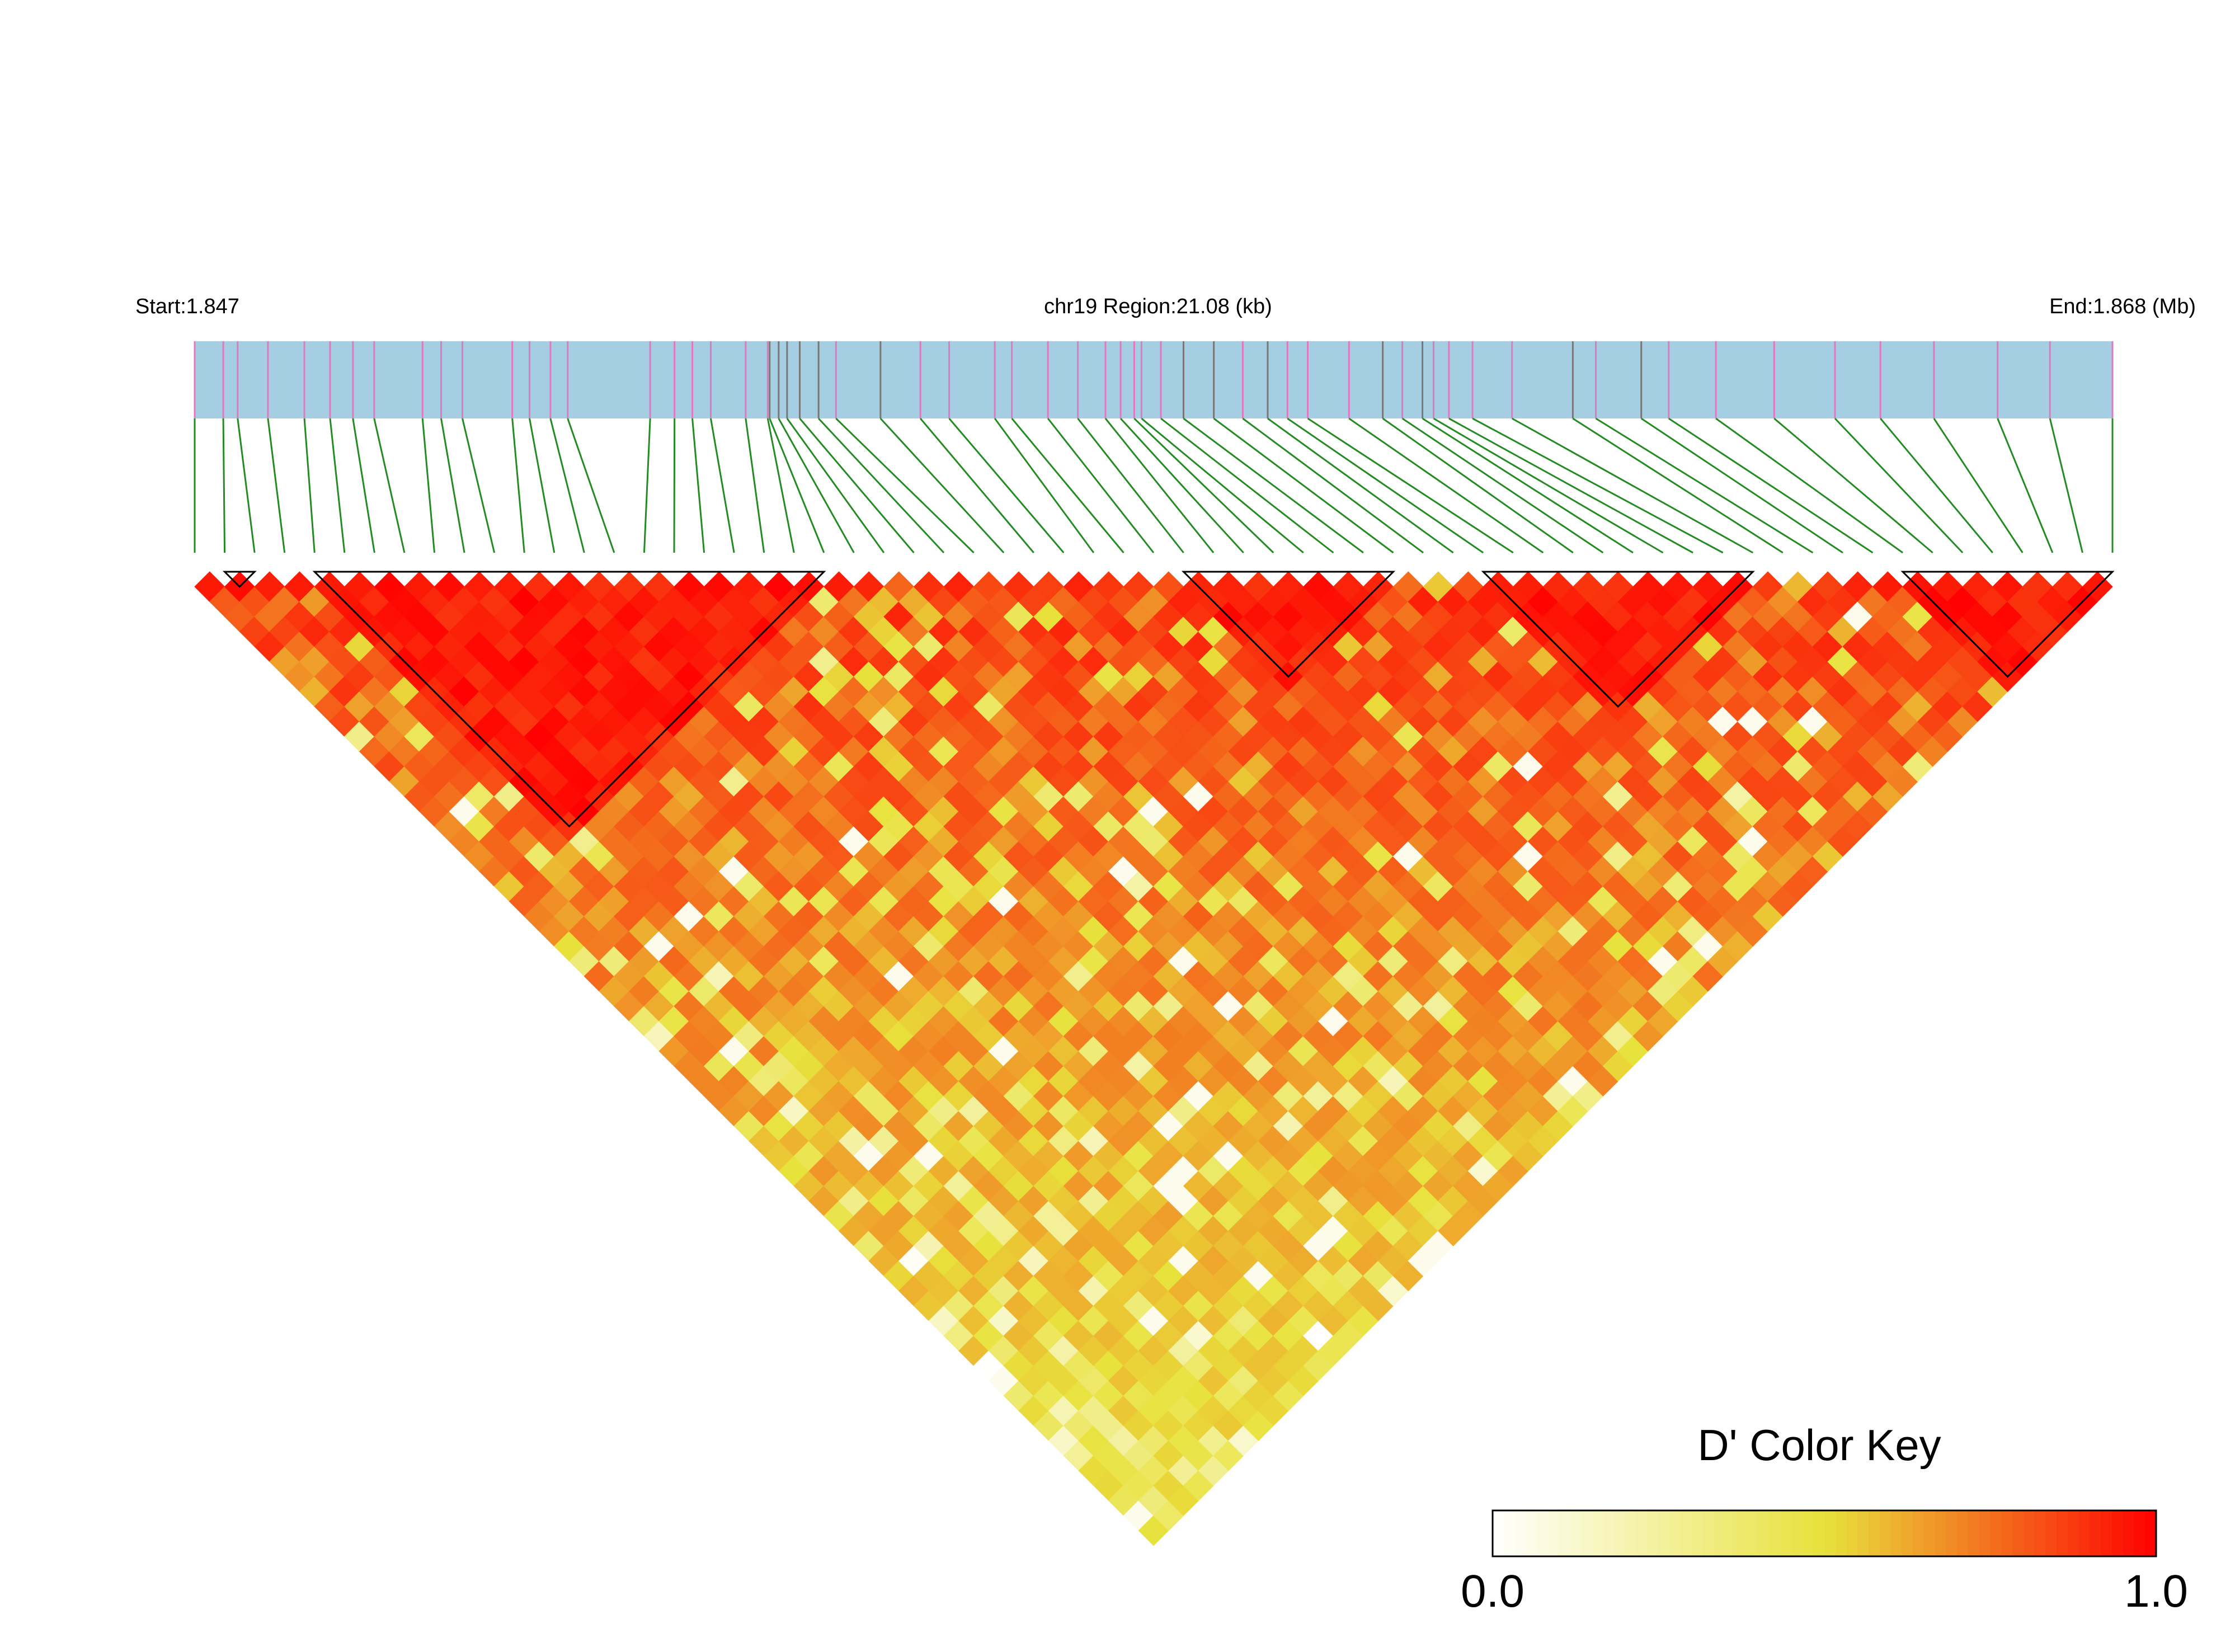  Describe the element at coordinates (1158, 306) in the screenshot. I see `region-label: chr19 Region:21.08 (kb)` at that location.